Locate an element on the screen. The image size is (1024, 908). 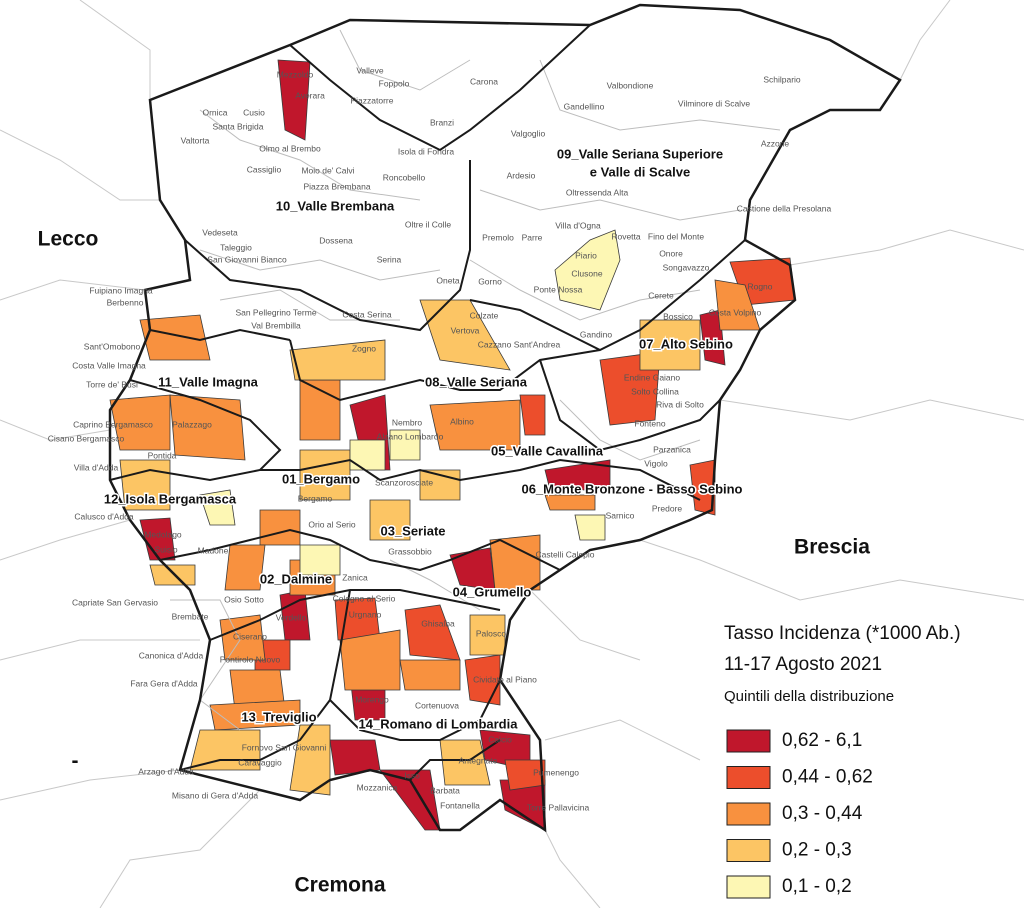
municipality-label: Antegnate is located at coordinates (478, 760).